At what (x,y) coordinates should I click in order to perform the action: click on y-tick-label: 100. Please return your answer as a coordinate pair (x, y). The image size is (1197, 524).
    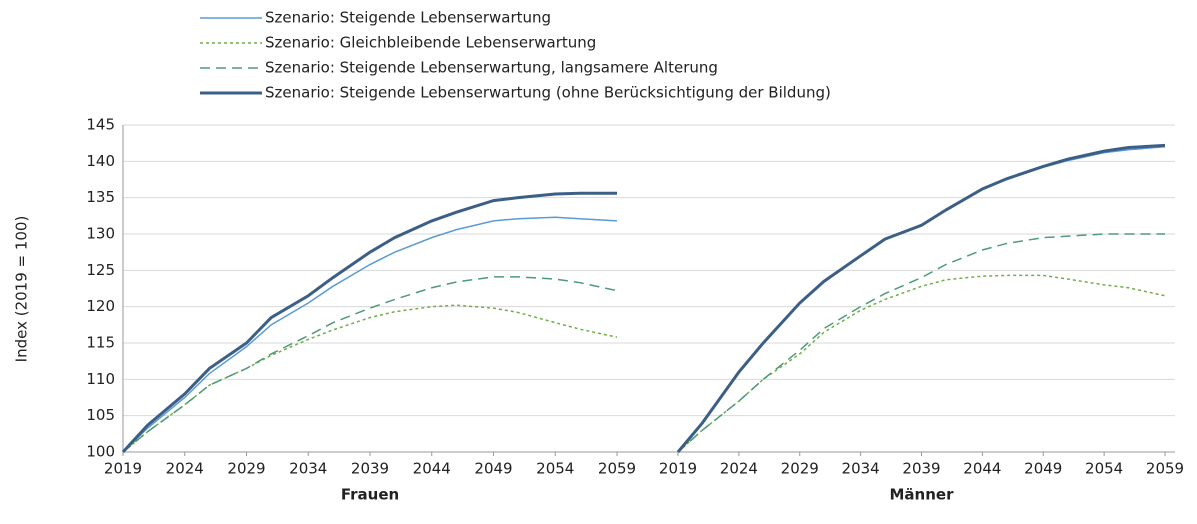
    Looking at the image, I should click on (100, 452).